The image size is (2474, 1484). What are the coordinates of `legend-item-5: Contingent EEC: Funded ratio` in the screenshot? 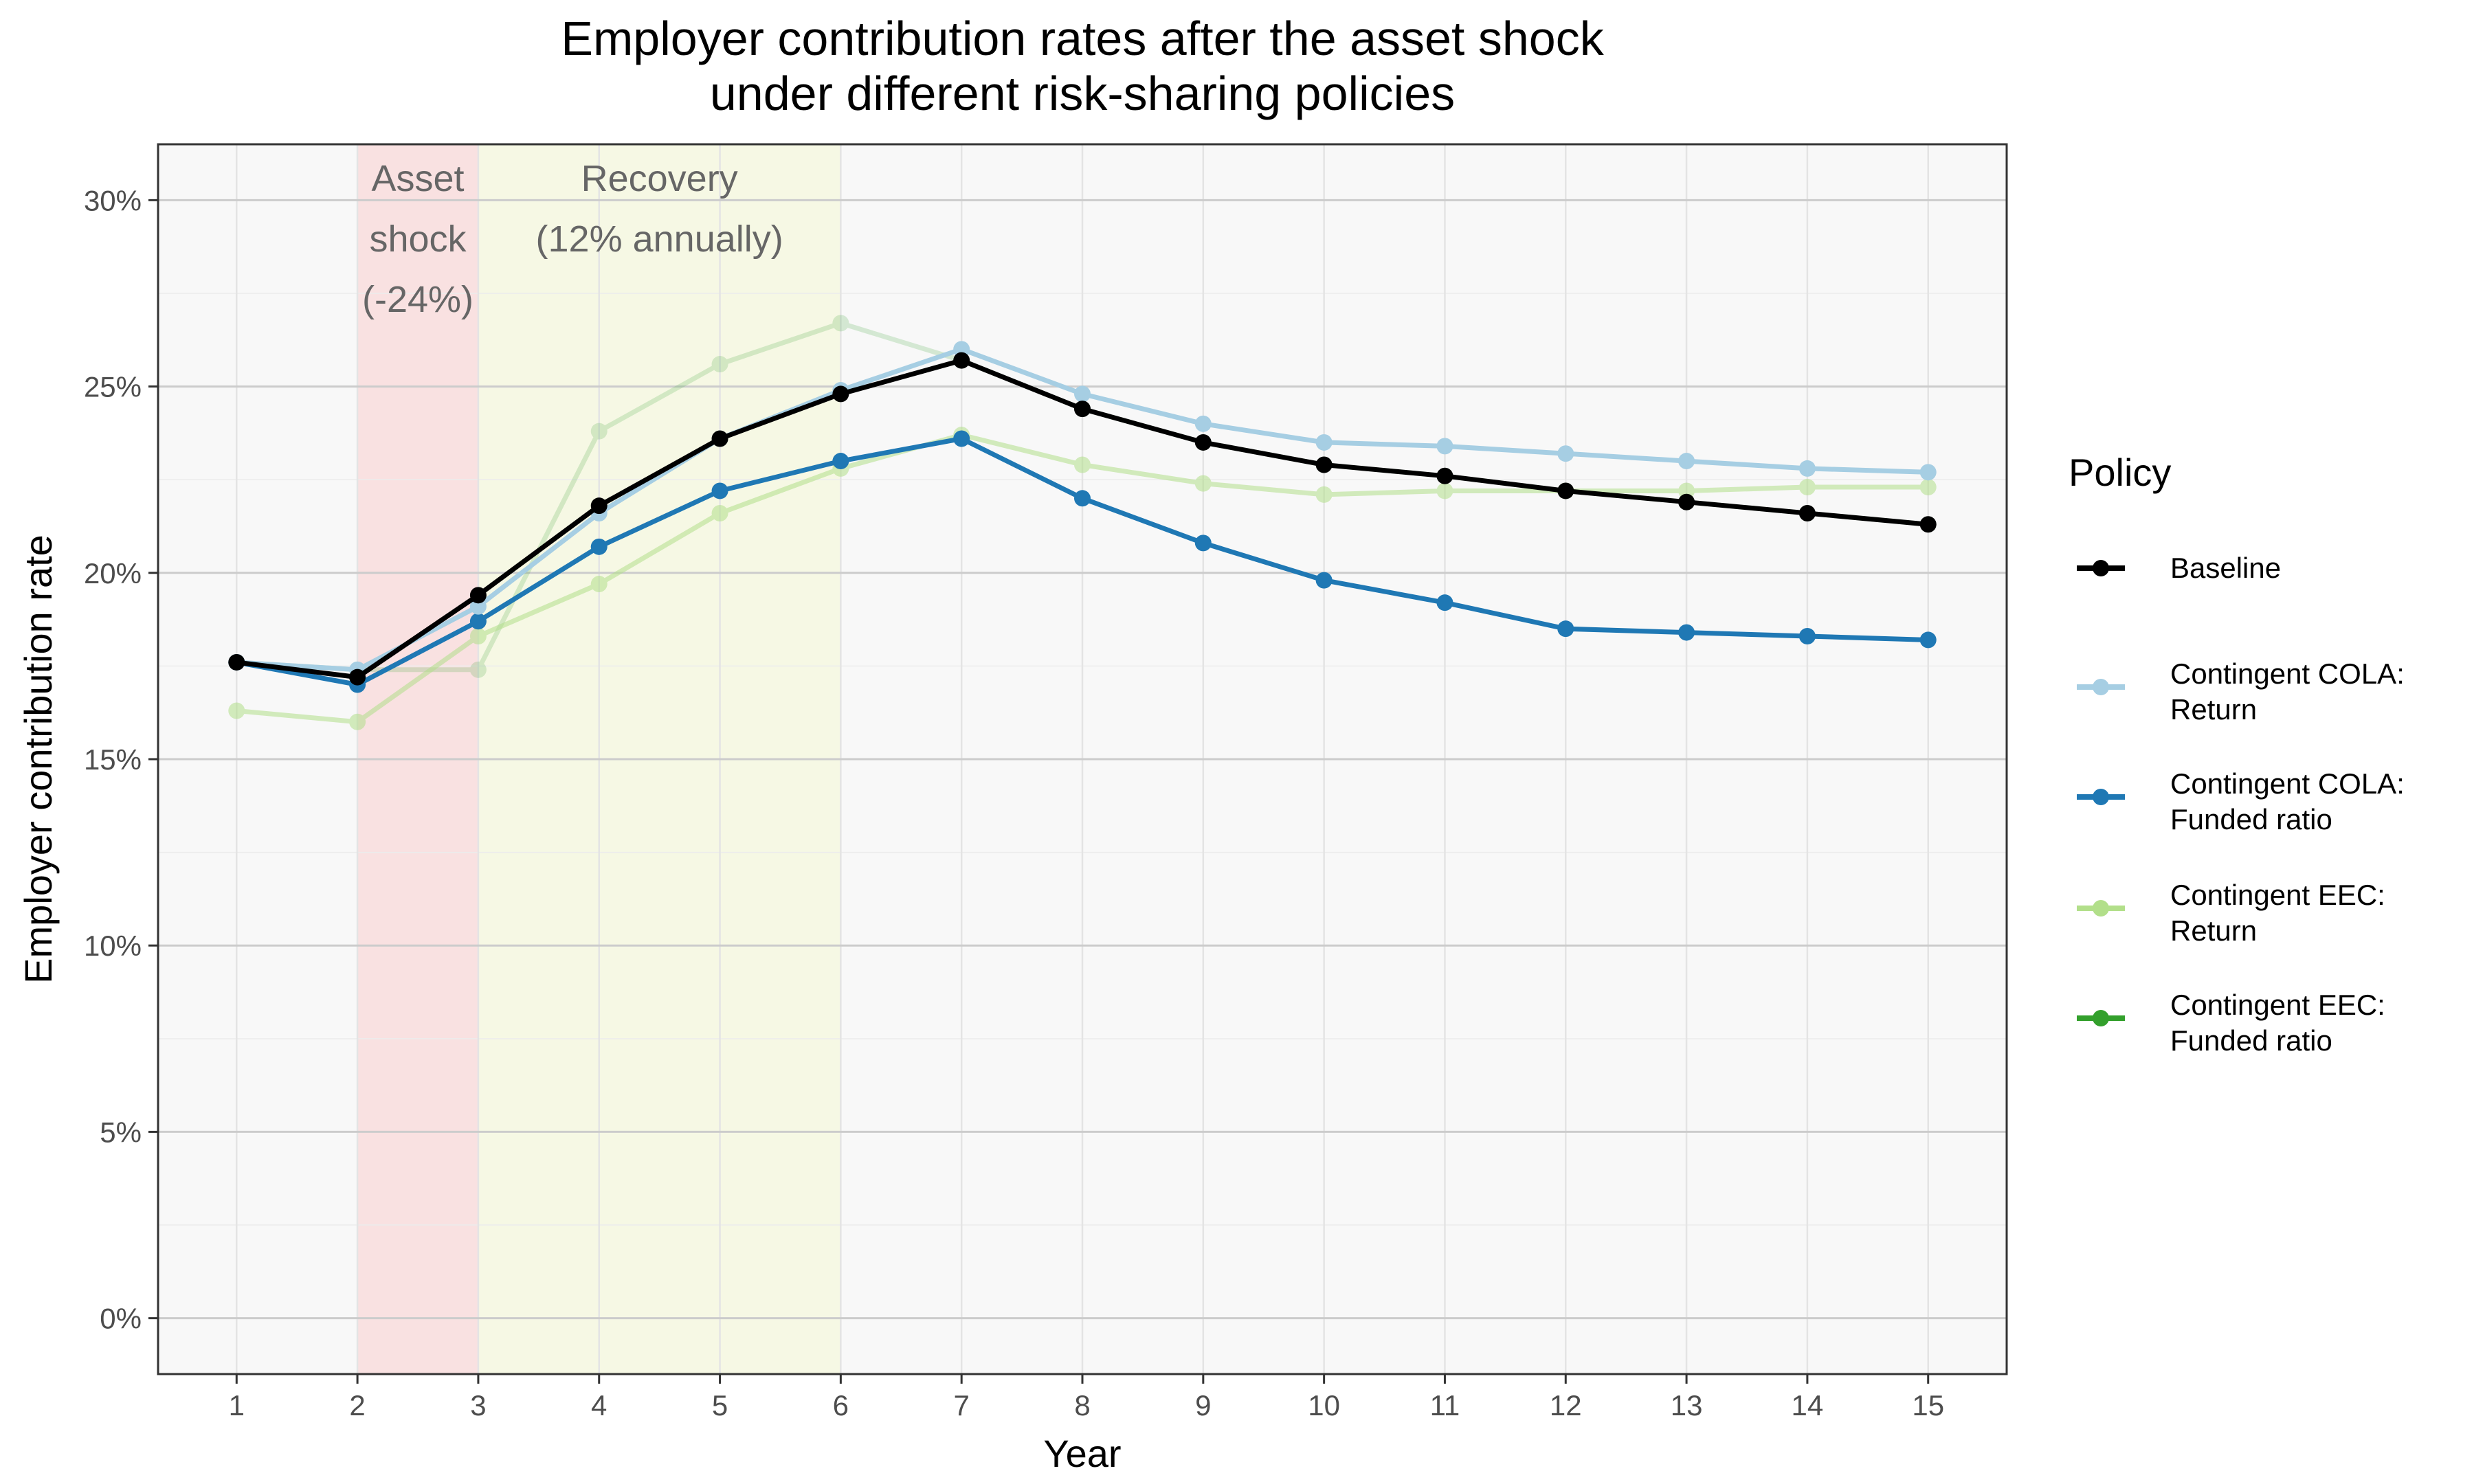 It's located at (2231, 1023).